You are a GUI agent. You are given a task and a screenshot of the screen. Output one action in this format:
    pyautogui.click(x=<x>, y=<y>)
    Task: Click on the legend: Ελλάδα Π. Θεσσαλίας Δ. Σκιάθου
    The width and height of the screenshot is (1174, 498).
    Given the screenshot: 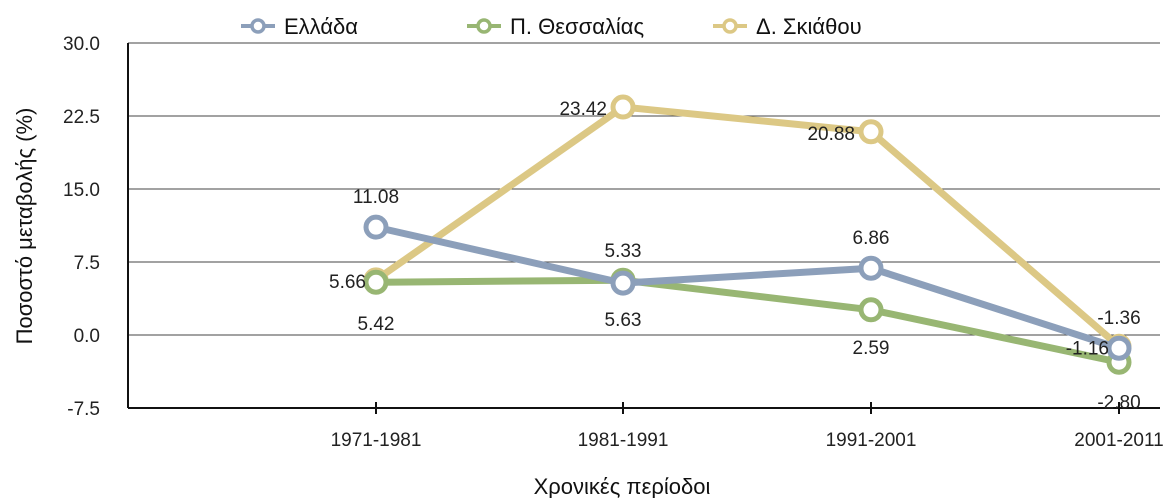 What is the action you would take?
    pyautogui.click(x=551, y=26)
    